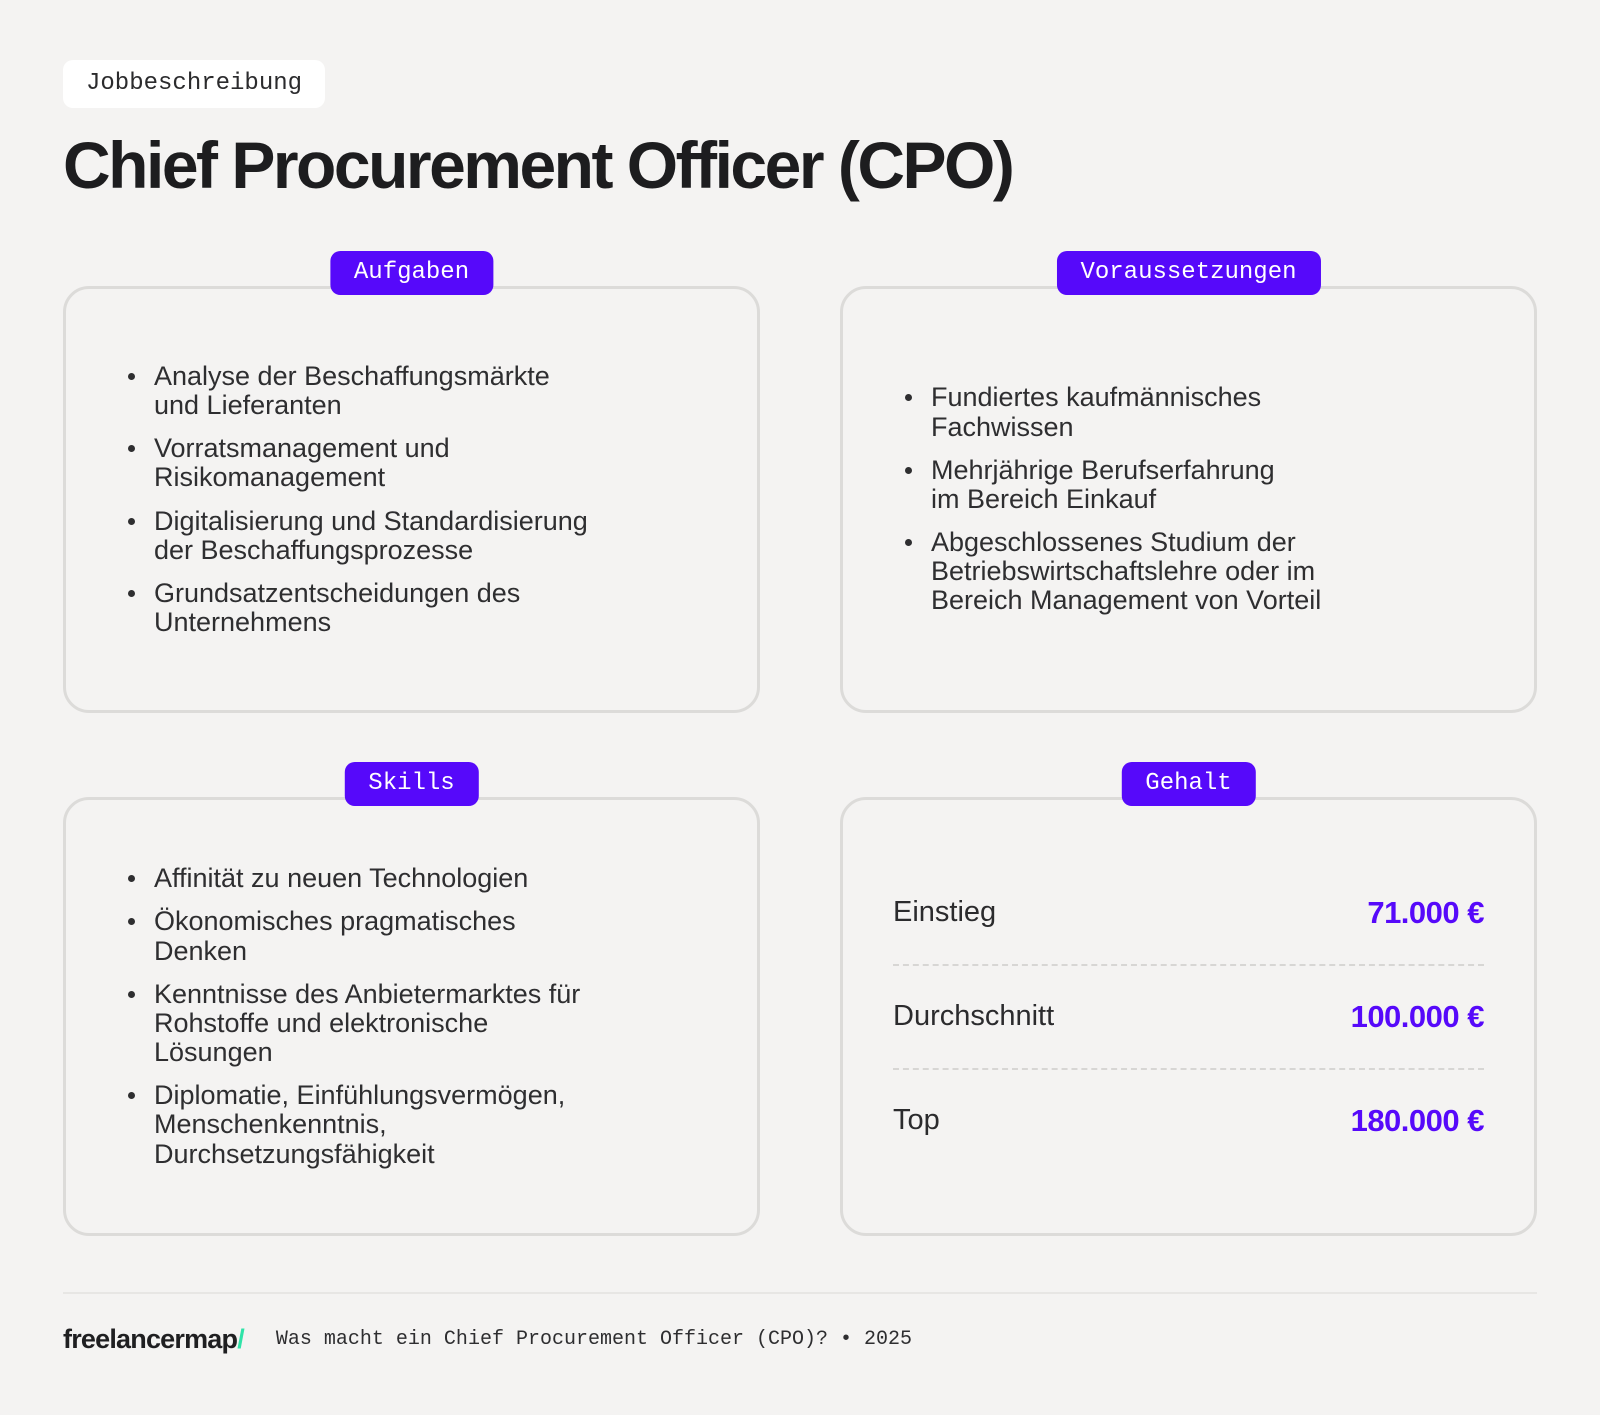 The image size is (1600, 1415). Describe the element at coordinates (240, 1339) in the screenshot. I see `brand-slash-icon: /` at that location.